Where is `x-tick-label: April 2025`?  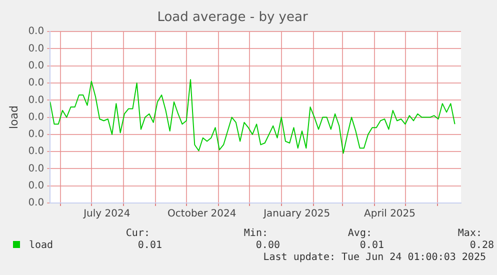
x-tick-label: April 2025 is located at coordinates (390, 214).